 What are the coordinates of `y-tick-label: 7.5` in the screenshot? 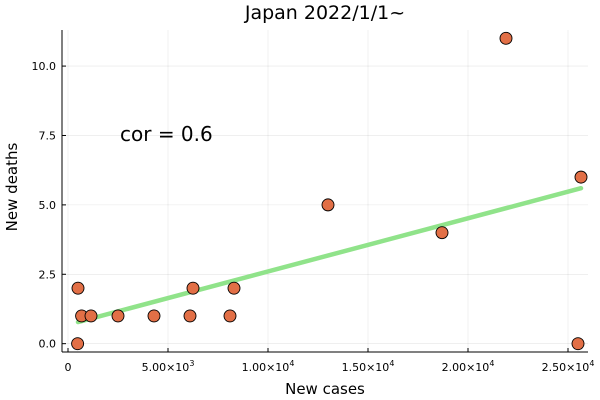 It's located at (48, 135).